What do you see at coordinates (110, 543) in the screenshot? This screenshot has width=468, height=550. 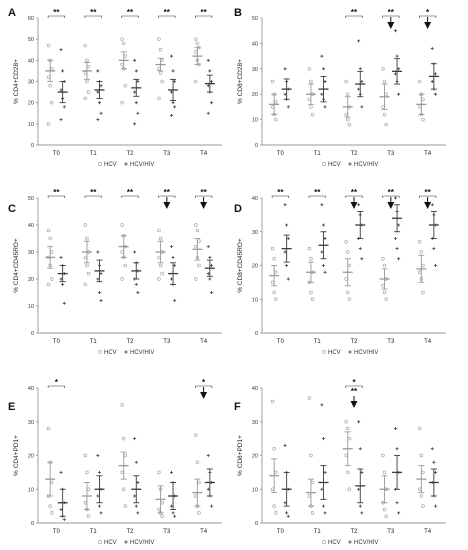 I see `legend-hcv-label: HCV` at bounding box center [110, 543].